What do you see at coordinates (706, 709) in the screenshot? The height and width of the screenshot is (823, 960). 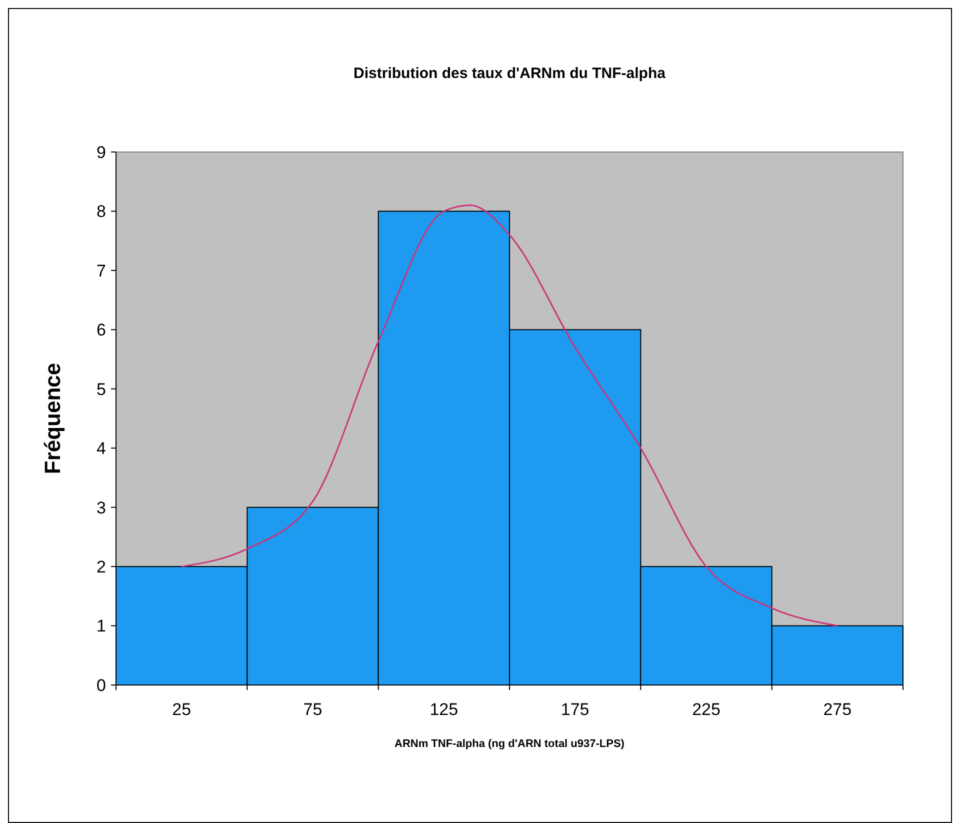 I see `x-tick-label: 225` at bounding box center [706, 709].